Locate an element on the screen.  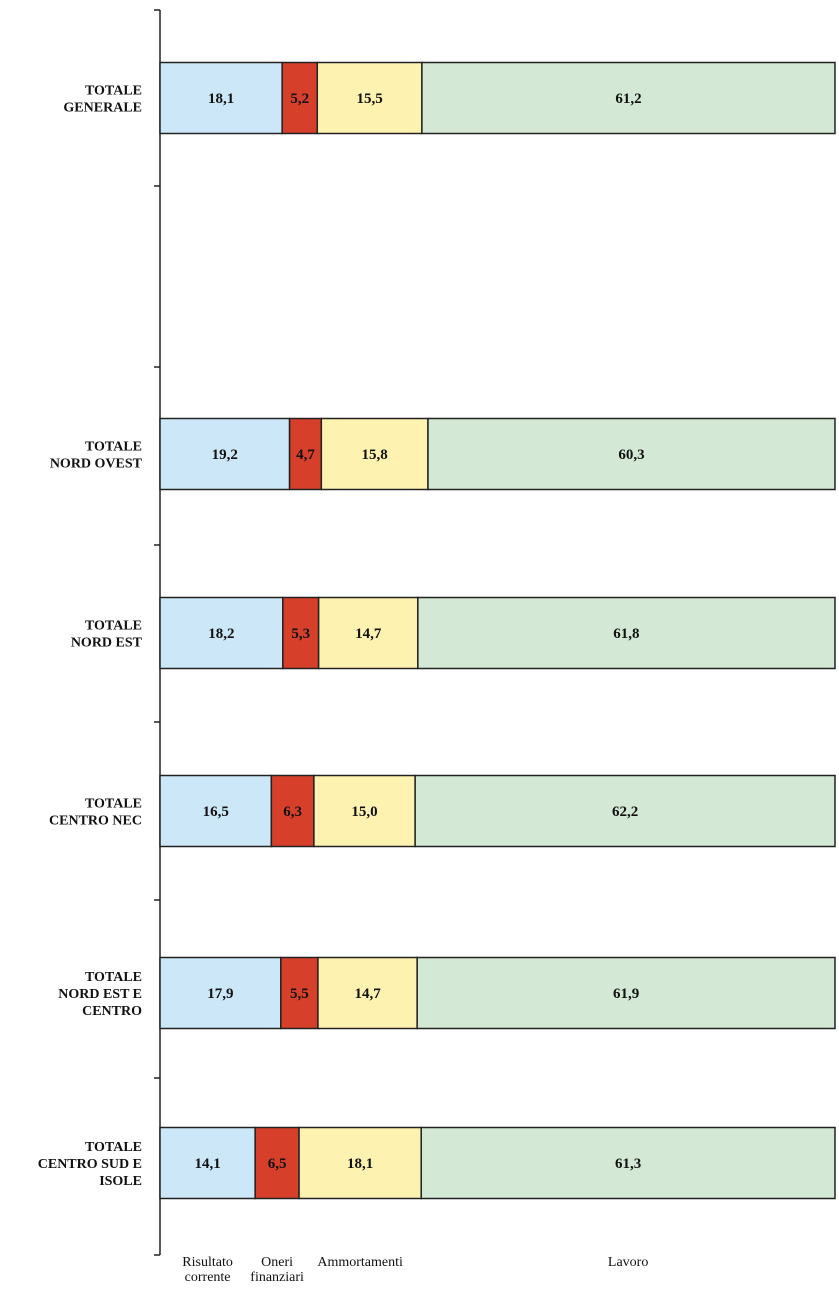
bar-group-4: 17,9 5,5 14,7 61,9 is located at coordinates (497, 993).